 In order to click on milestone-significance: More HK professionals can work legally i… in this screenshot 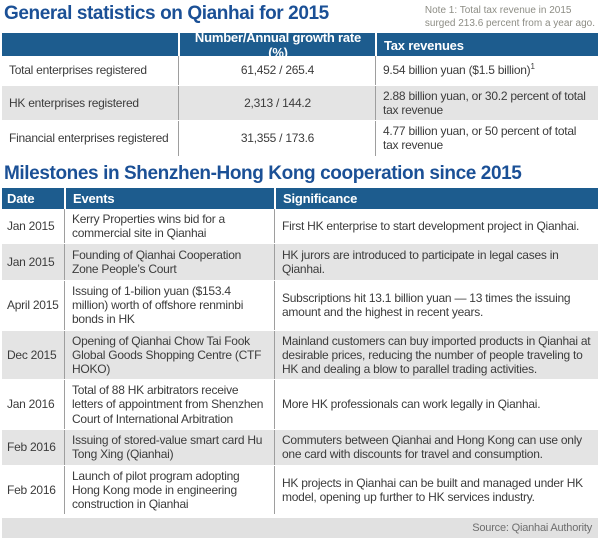, I will do `click(436, 404)`.